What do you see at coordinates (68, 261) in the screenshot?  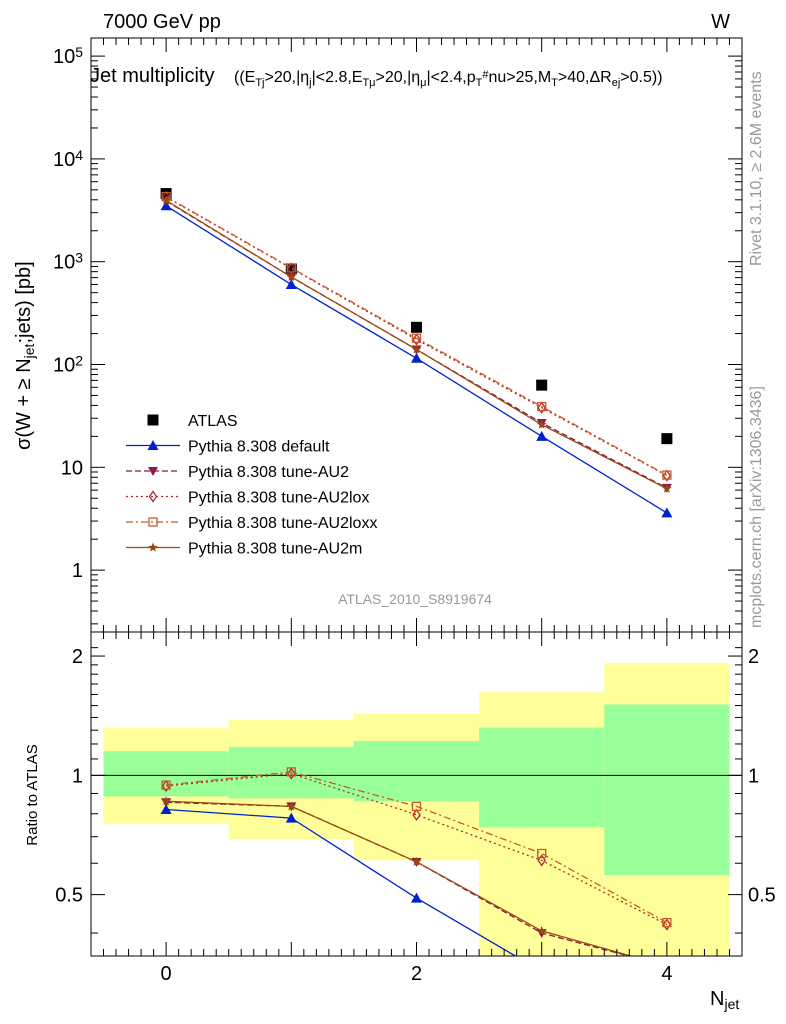 I see `main-y-tick-label: 10³` at bounding box center [68, 261].